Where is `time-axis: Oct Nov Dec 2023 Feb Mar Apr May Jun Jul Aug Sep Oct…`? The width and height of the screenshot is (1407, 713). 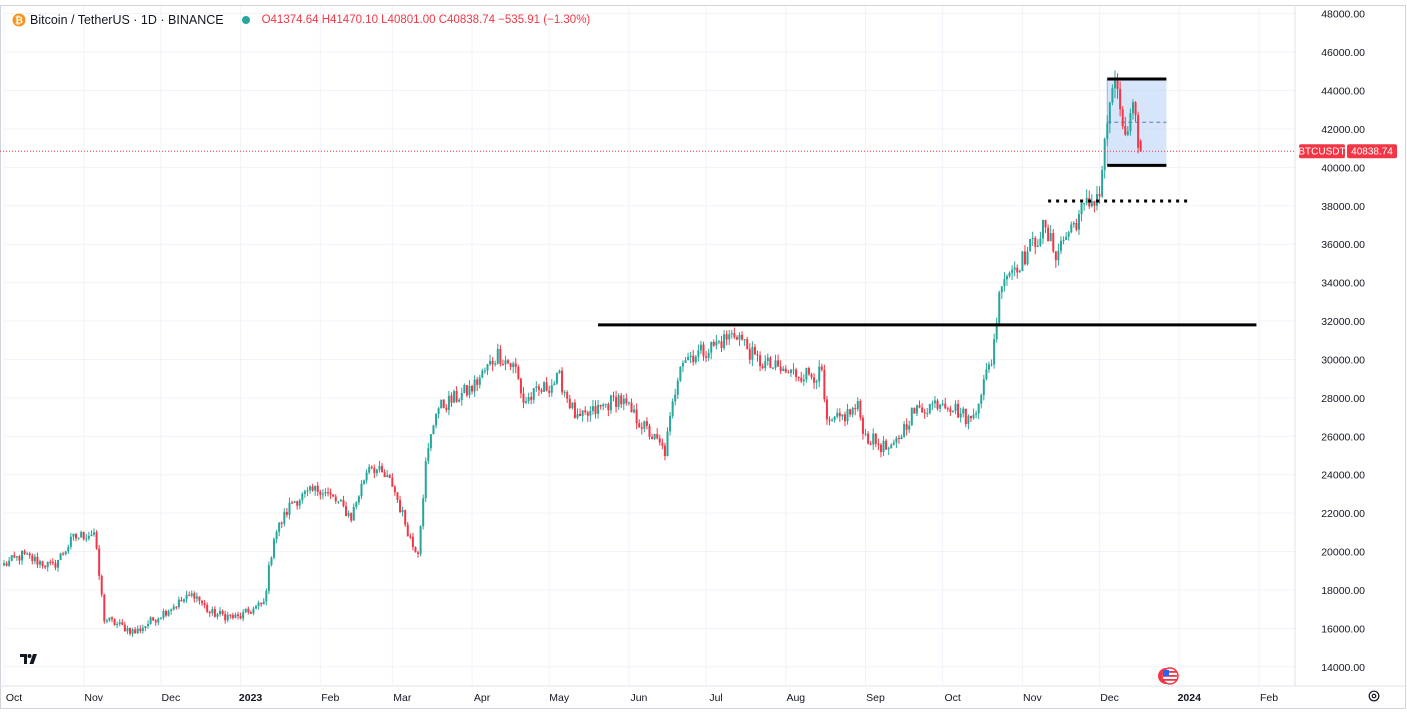 time-axis: Oct Nov Dec 2023 Feb Mar Apr May Jun Jul Aug Sep Oct… is located at coordinates (642, 698).